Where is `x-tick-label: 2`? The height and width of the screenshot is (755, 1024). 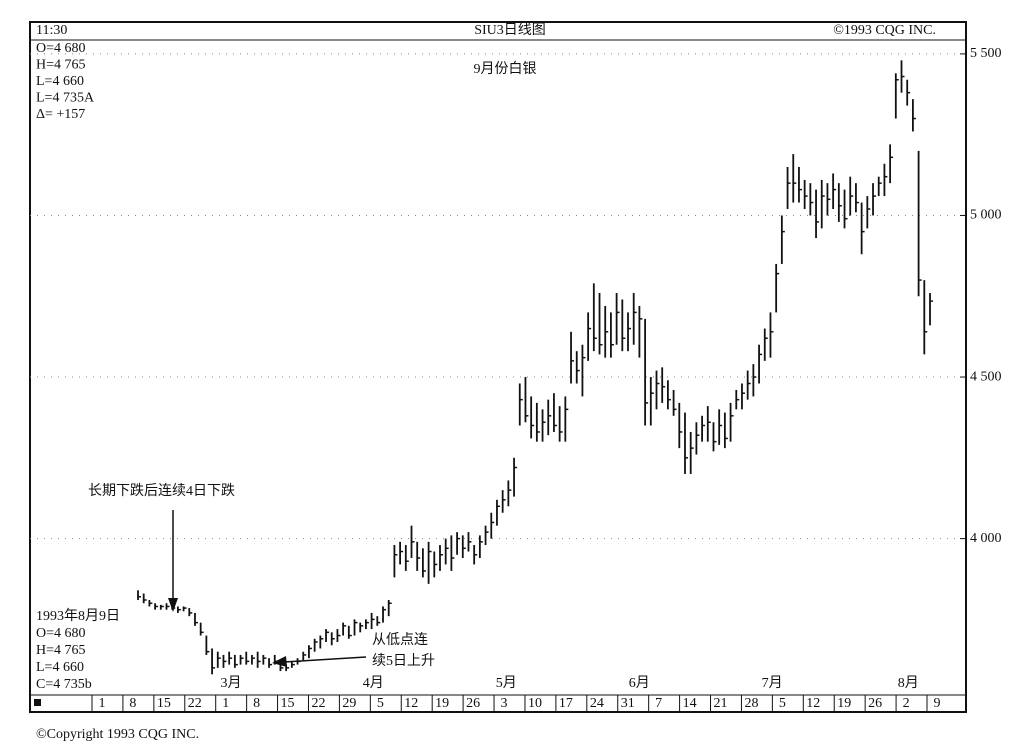 x-tick-label: 2 is located at coordinates (906, 703).